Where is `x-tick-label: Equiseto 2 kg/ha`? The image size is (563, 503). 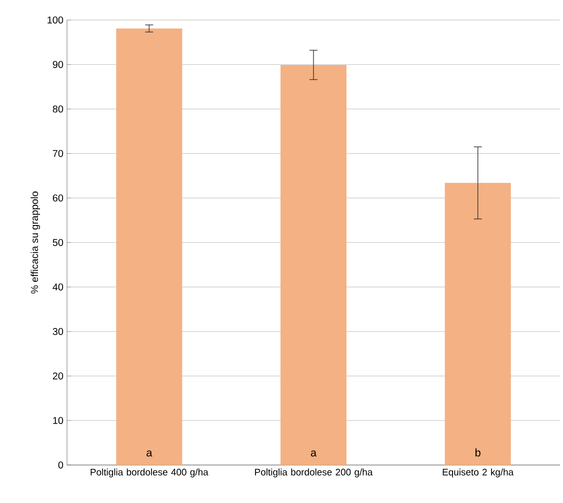 x-tick-label: Equiseto 2 kg/ha is located at coordinates (478, 473).